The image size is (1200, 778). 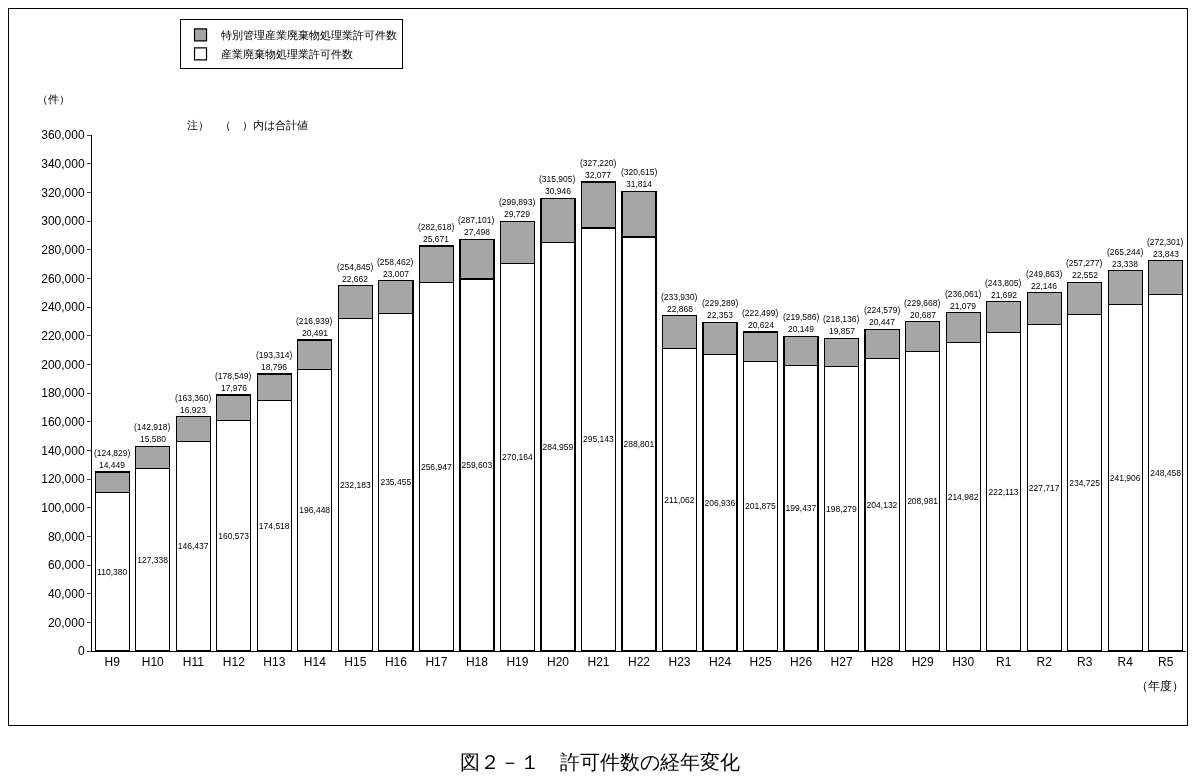 What do you see at coordinates (720, 662) in the screenshot?
I see `x-tick-label: H24` at bounding box center [720, 662].